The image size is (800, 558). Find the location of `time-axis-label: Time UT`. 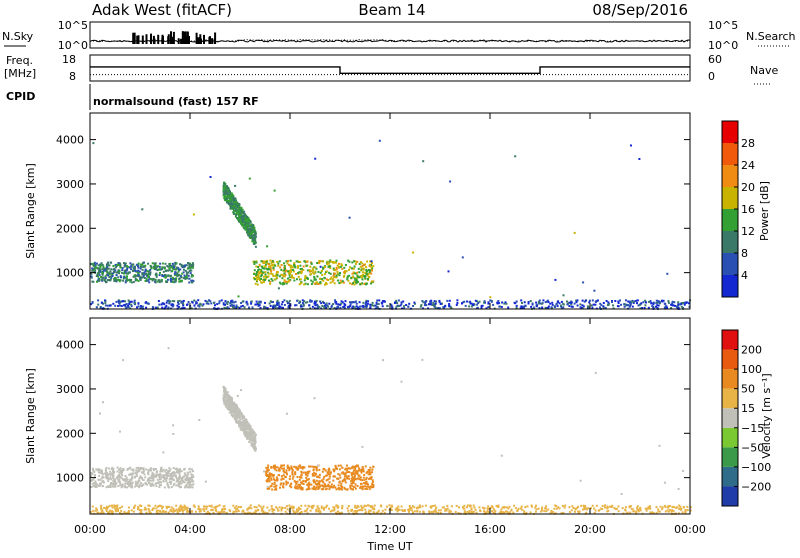

time-axis-label: Time UT is located at coordinates (389, 546).